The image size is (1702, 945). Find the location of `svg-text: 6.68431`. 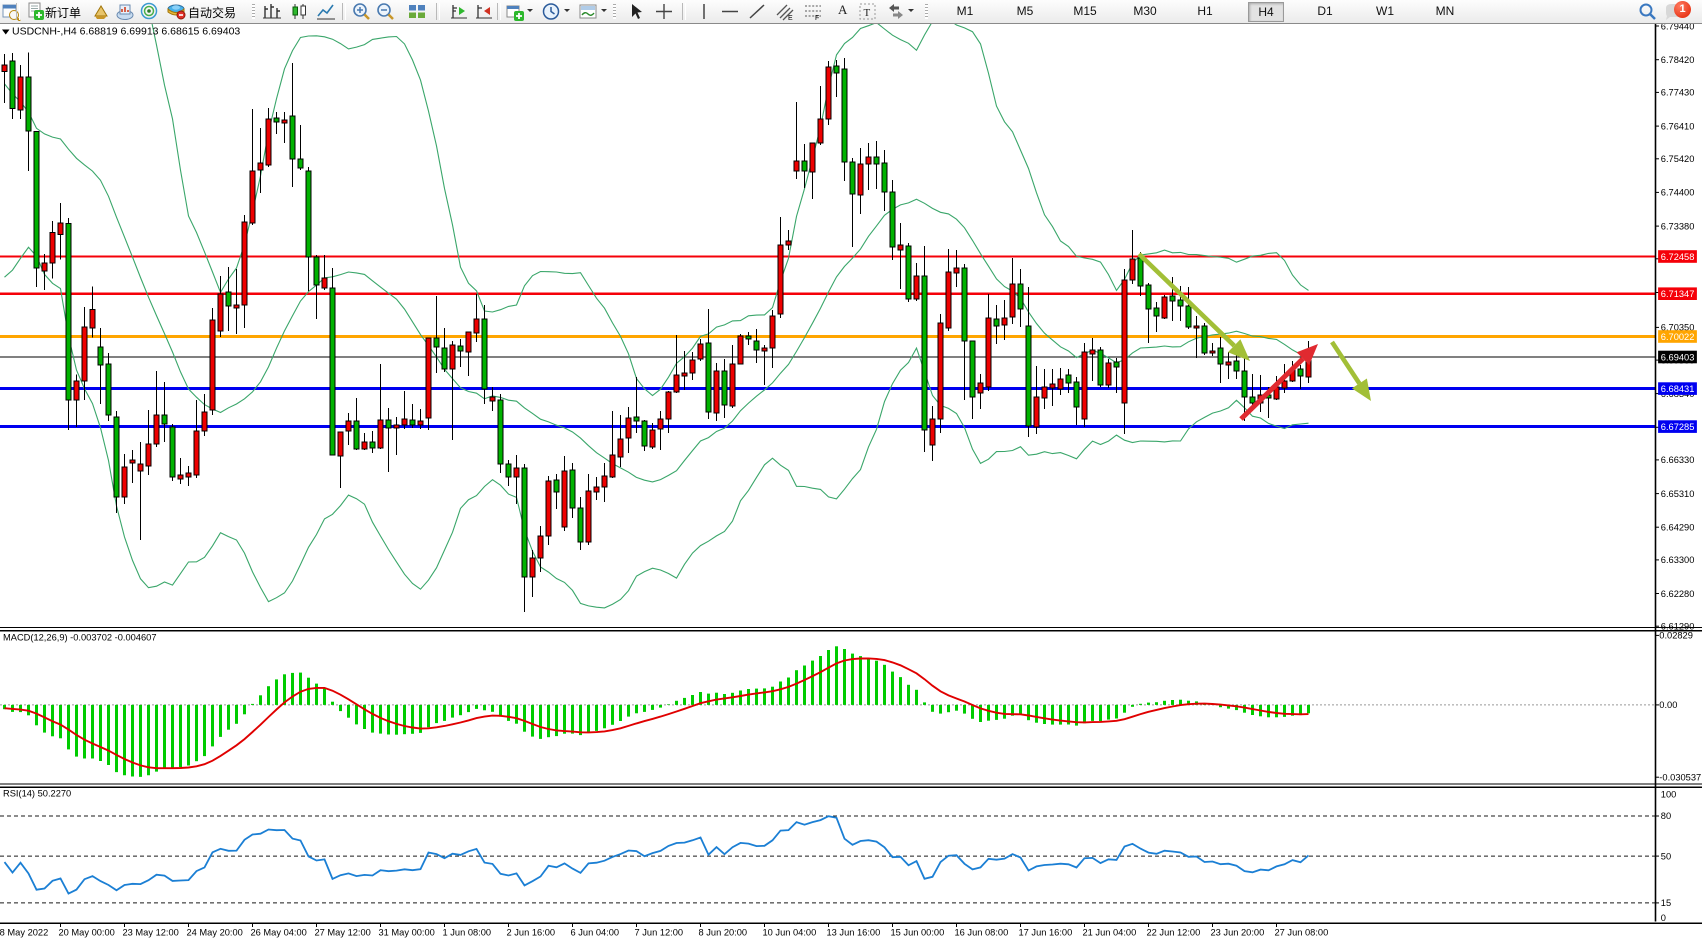

svg-text: 6.68431 is located at coordinates (1678, 389).